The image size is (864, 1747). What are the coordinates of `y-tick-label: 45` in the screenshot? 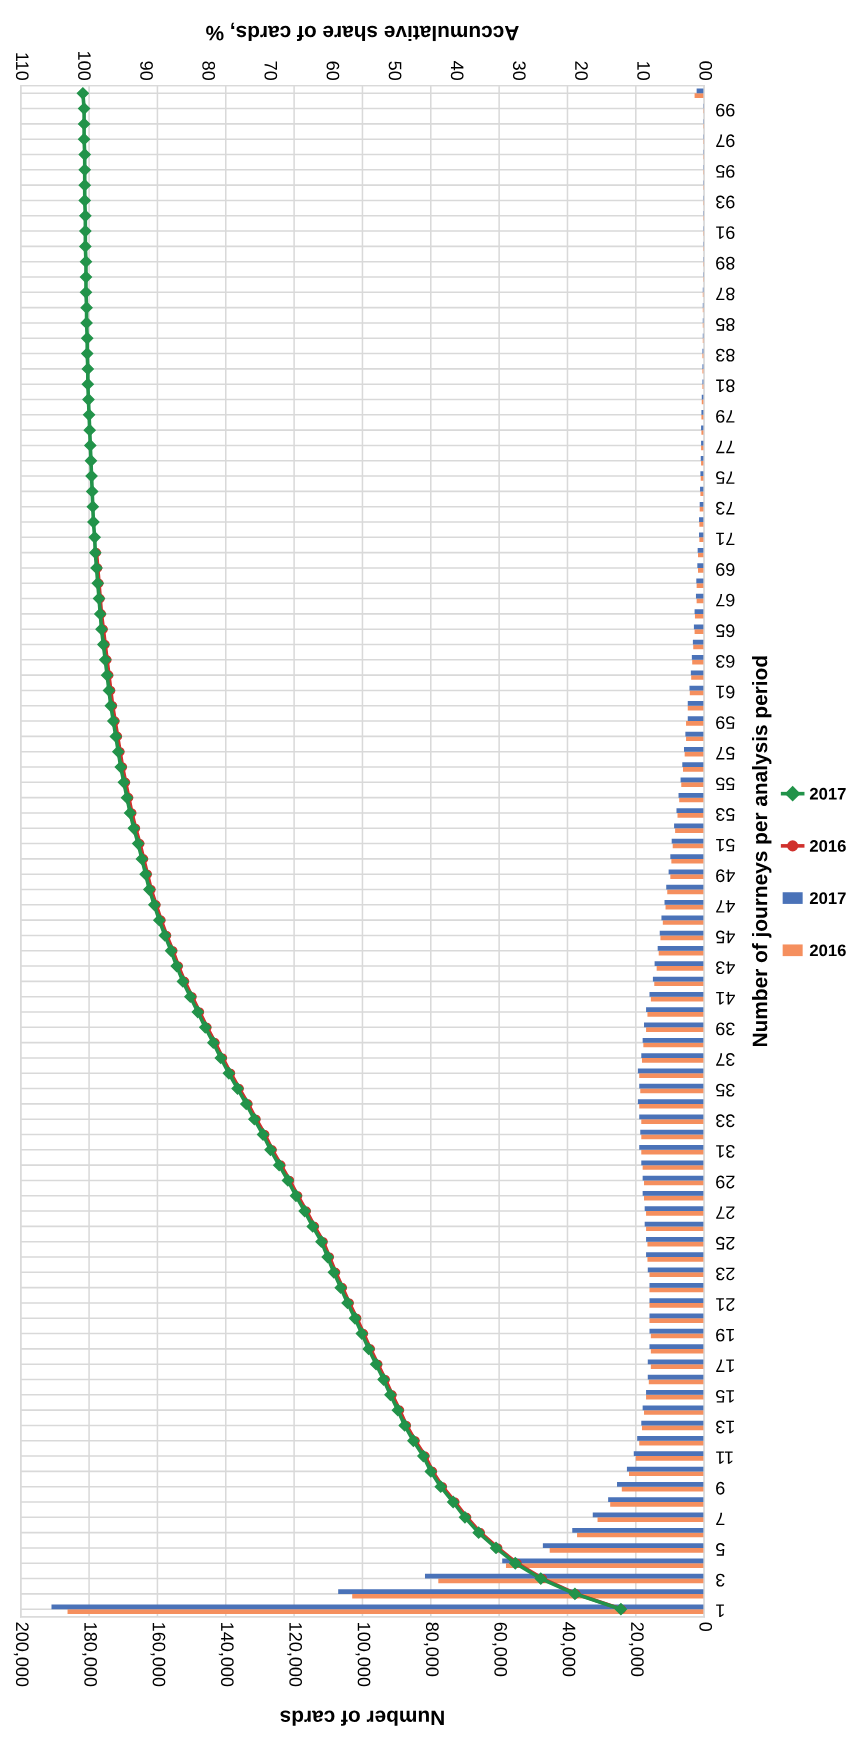 It's located at (725, 937).